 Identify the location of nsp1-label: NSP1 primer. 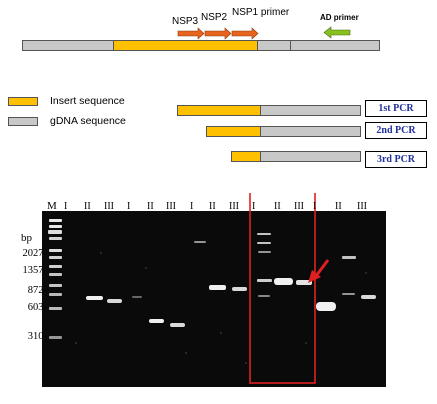
(261, 12).